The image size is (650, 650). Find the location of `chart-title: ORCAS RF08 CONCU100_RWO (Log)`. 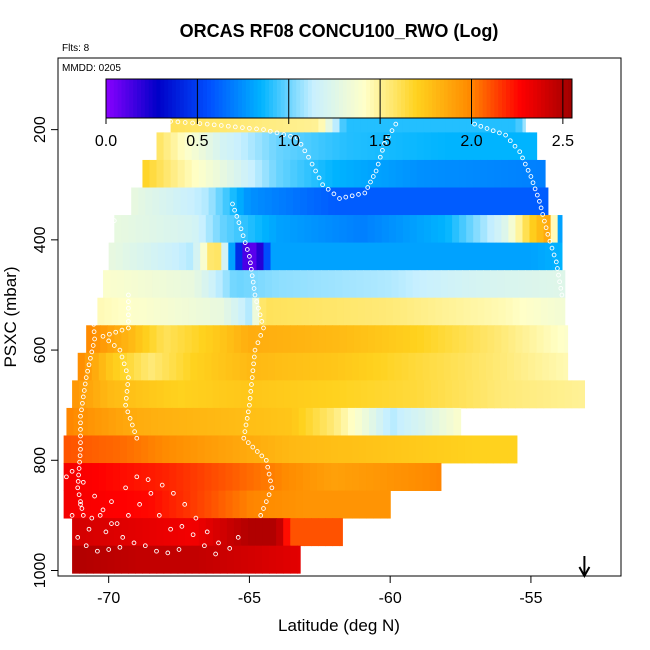

chart-title: ORCAS RF08 CONCU100_RWO (Log) is located at coordinates (339, 31).